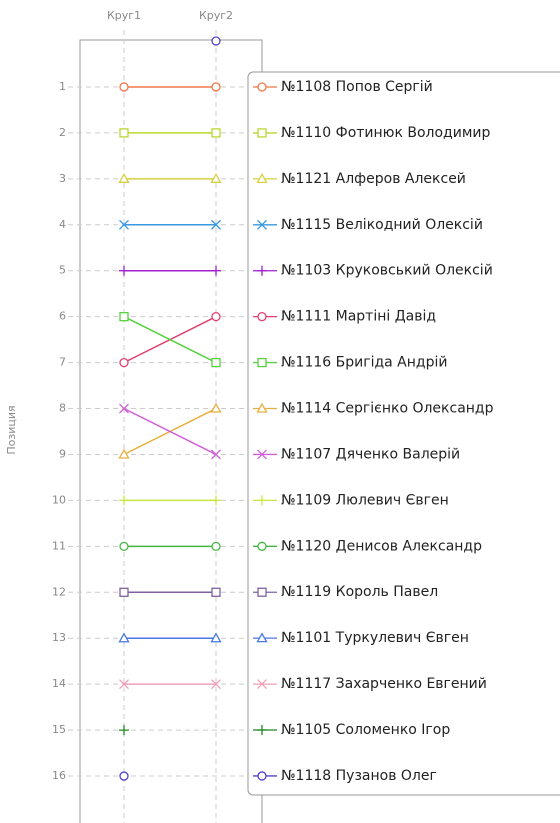 This screenshot has width=560, height=823. I want to click on legend-label: №1107 Дяченко Валерій, so click(370, 454).